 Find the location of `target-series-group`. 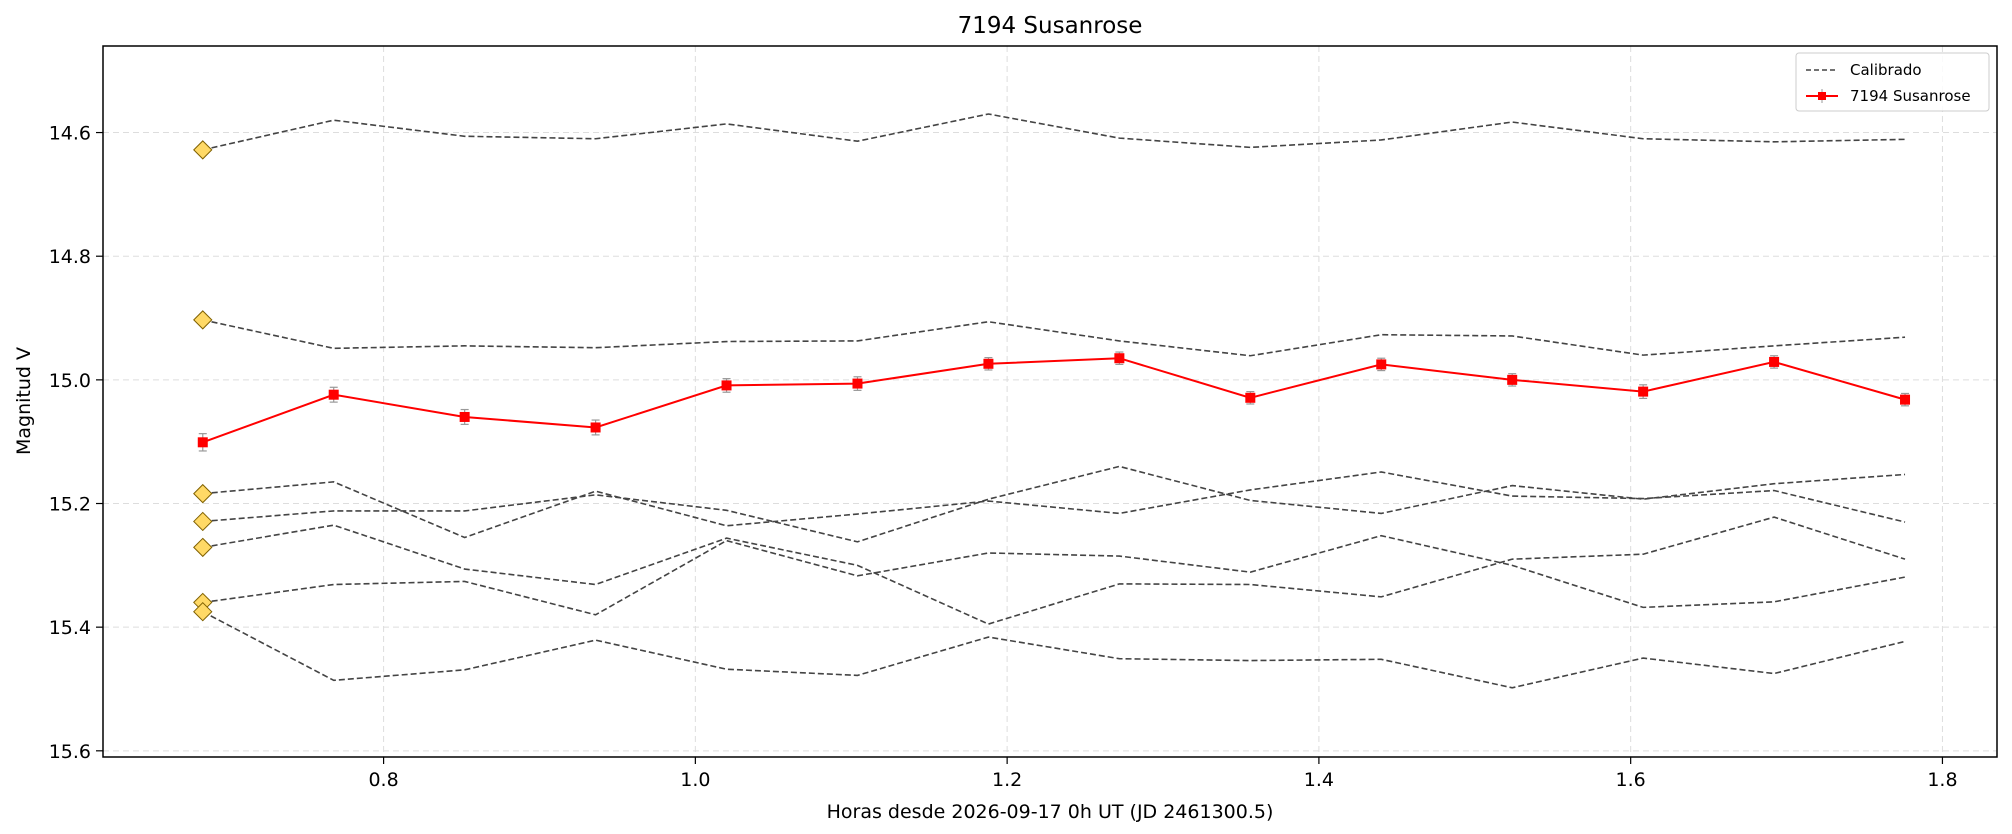

target-series-group is located at coordinates (1054, 401).